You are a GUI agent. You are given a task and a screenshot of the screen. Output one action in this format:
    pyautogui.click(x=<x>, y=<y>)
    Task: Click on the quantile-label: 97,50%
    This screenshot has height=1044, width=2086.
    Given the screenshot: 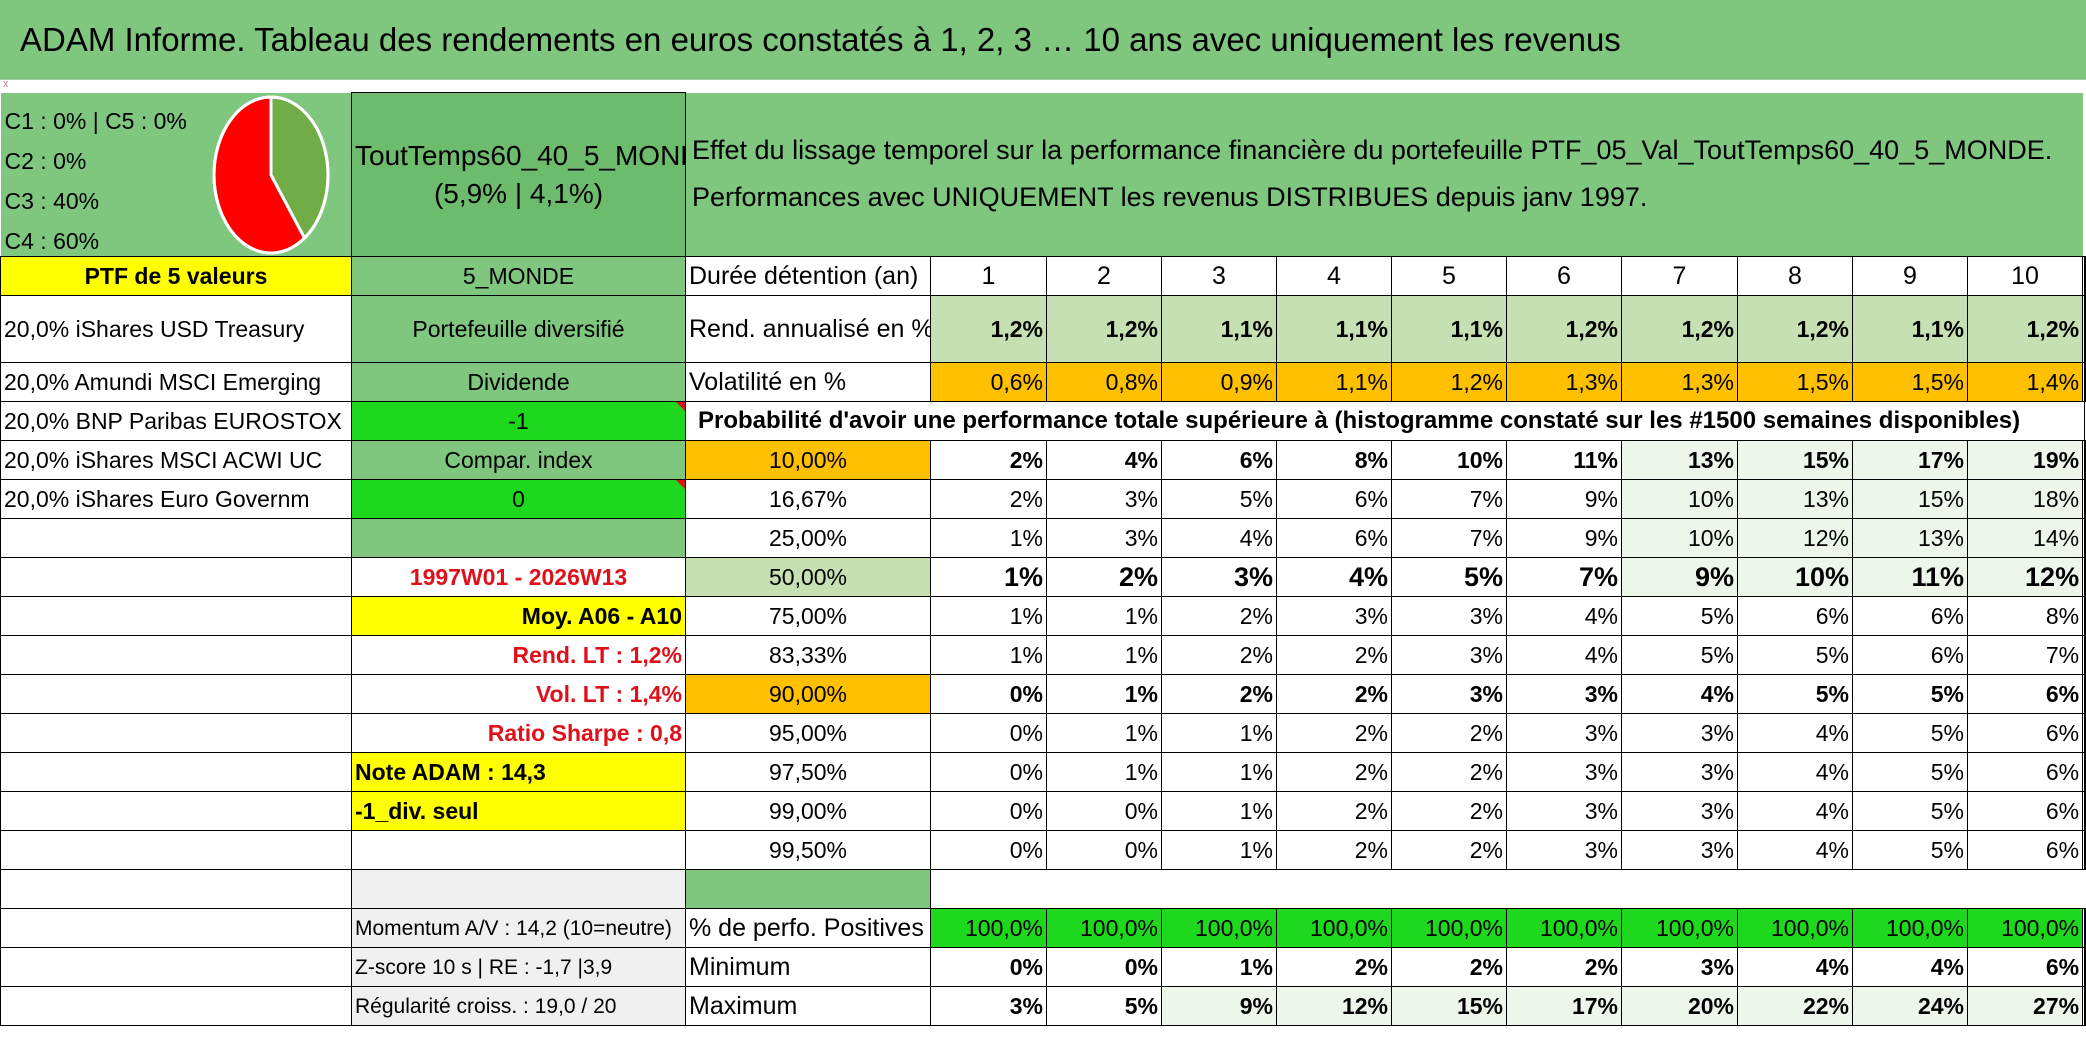 What is the action you would take?
    pyautogui.click(x=808, y=772)
    